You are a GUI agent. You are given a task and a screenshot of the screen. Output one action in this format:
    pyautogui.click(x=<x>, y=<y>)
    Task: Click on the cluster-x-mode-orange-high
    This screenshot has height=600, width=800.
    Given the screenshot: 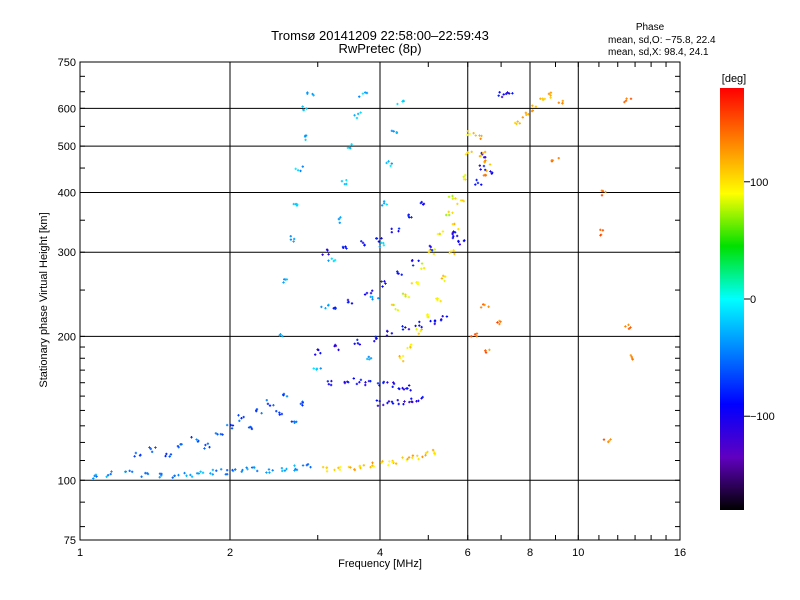 What is the action you would take?
    pyautogui.click(x=519, y=134)
    